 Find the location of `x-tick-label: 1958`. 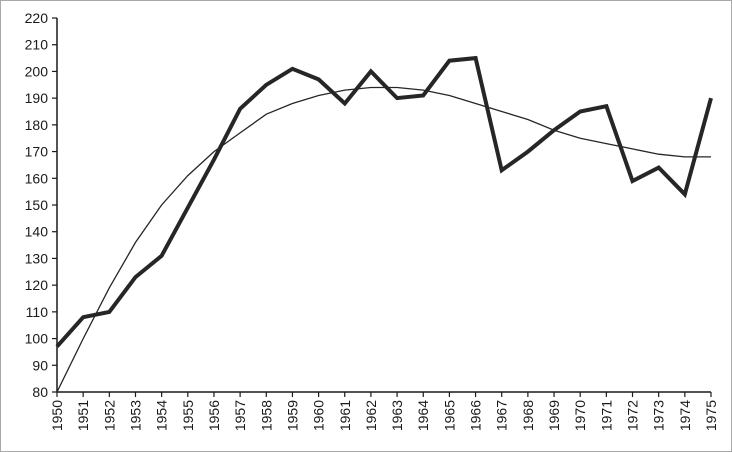

x-tick-label: 1958 is located at coordinates (266, 415).